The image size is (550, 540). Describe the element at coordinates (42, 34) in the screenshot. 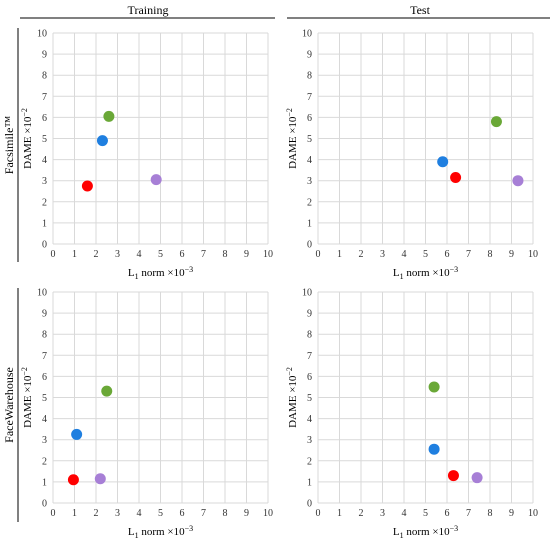

I see `y-tick-label: 10` at that location.